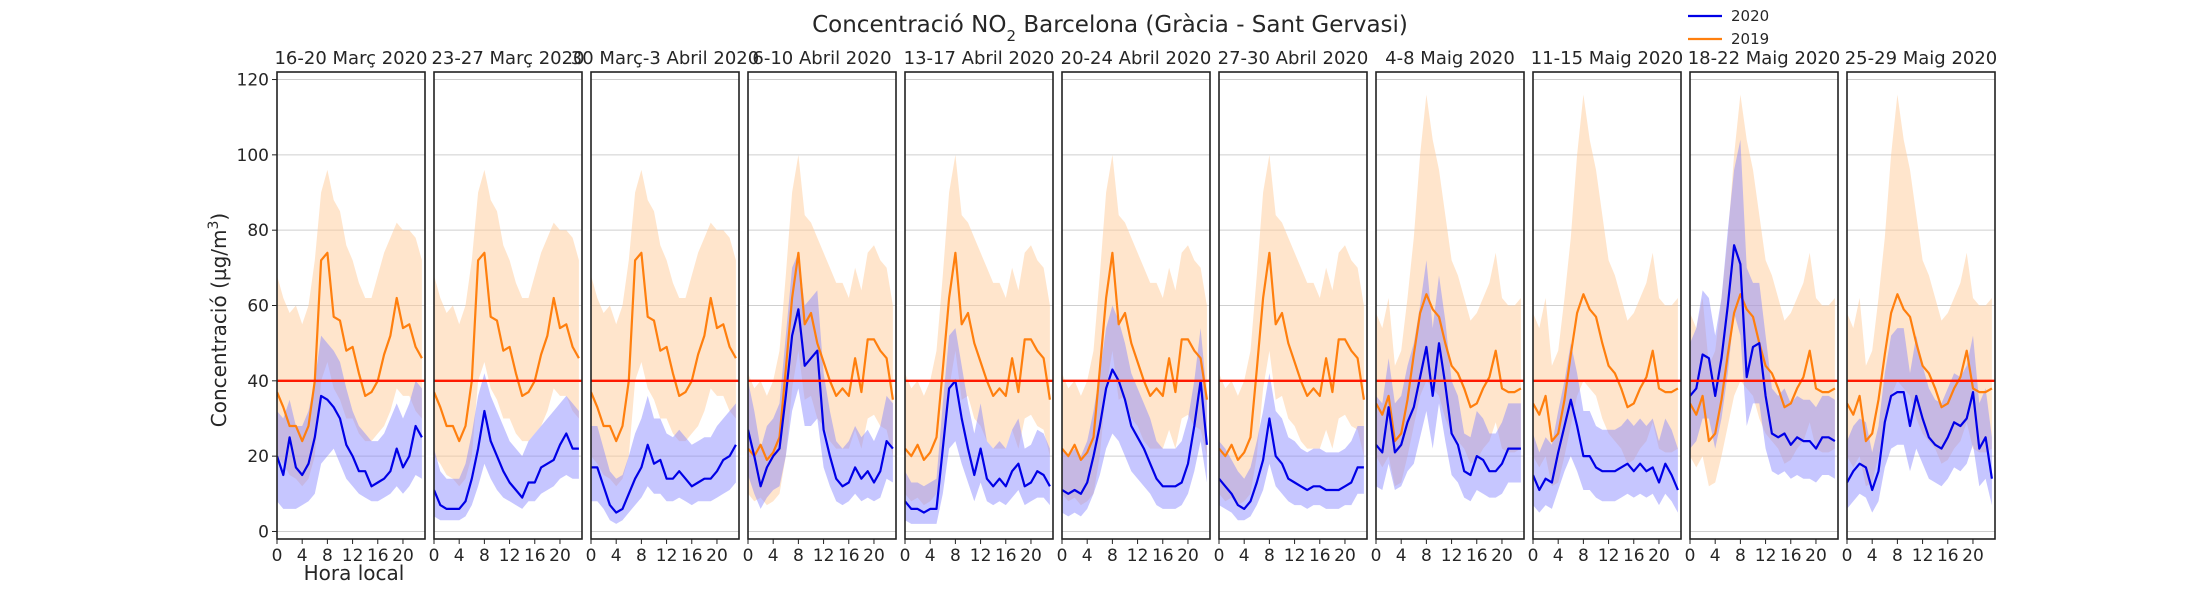 The width and height of the screenshot is (2200, 604). Describe the element at coordinates (258, 231) in the screenshot. I see `y-tick-label: 80` at that location.